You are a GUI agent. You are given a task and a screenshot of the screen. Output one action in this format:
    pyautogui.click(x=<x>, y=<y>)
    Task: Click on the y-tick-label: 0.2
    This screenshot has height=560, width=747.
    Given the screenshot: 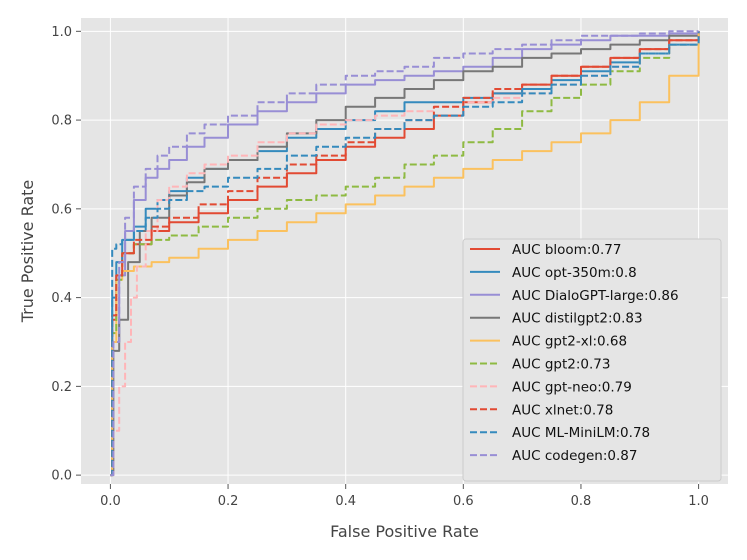 What is the action you would take?
    pyautogui.click(x=61, y=387)
    